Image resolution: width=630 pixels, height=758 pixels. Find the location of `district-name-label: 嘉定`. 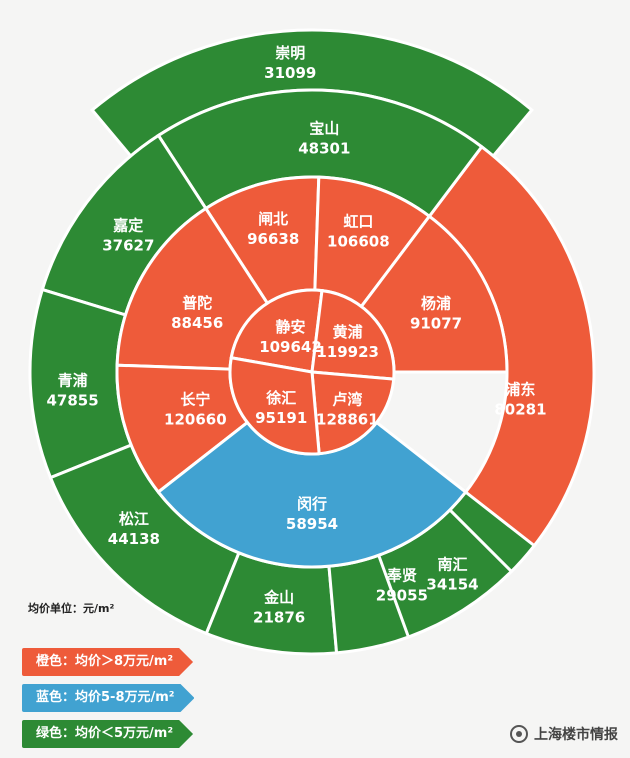

district-name-label: 嘉定 is located at coordinates (127, 226).